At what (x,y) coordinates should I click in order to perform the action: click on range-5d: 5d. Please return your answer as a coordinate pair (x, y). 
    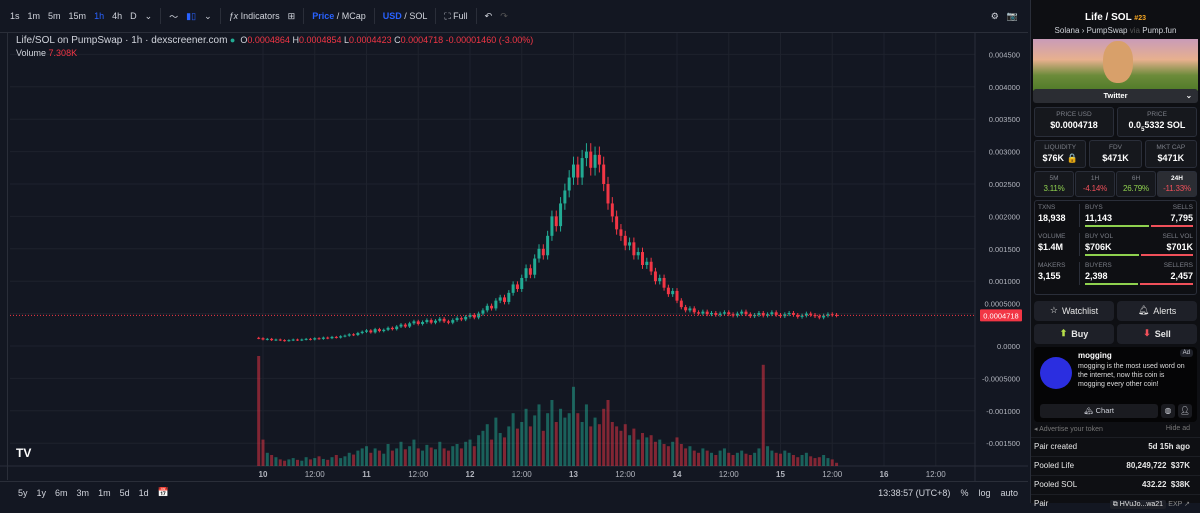
    Looking at the image, I should click on (124, 492).